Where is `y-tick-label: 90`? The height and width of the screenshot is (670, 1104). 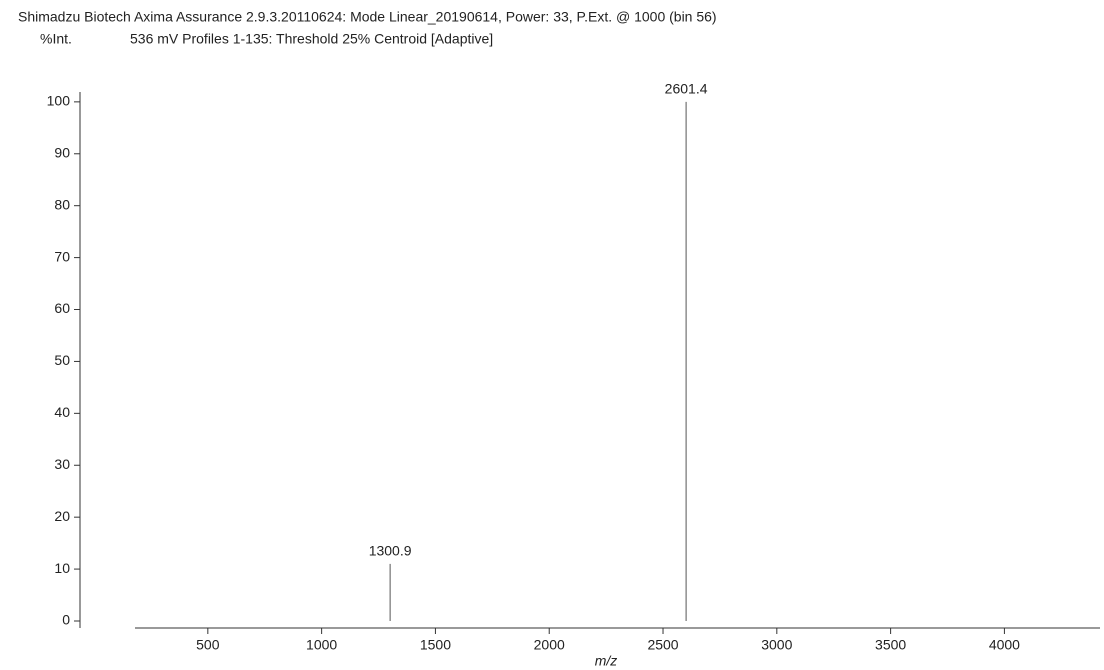
y-tick-label: 90 is located at coordinates (62, 152).